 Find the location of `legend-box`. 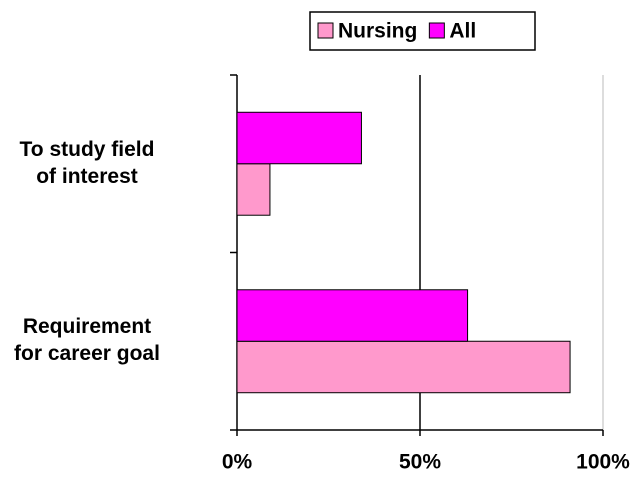

legend-box is located at coordinates (422, 31).